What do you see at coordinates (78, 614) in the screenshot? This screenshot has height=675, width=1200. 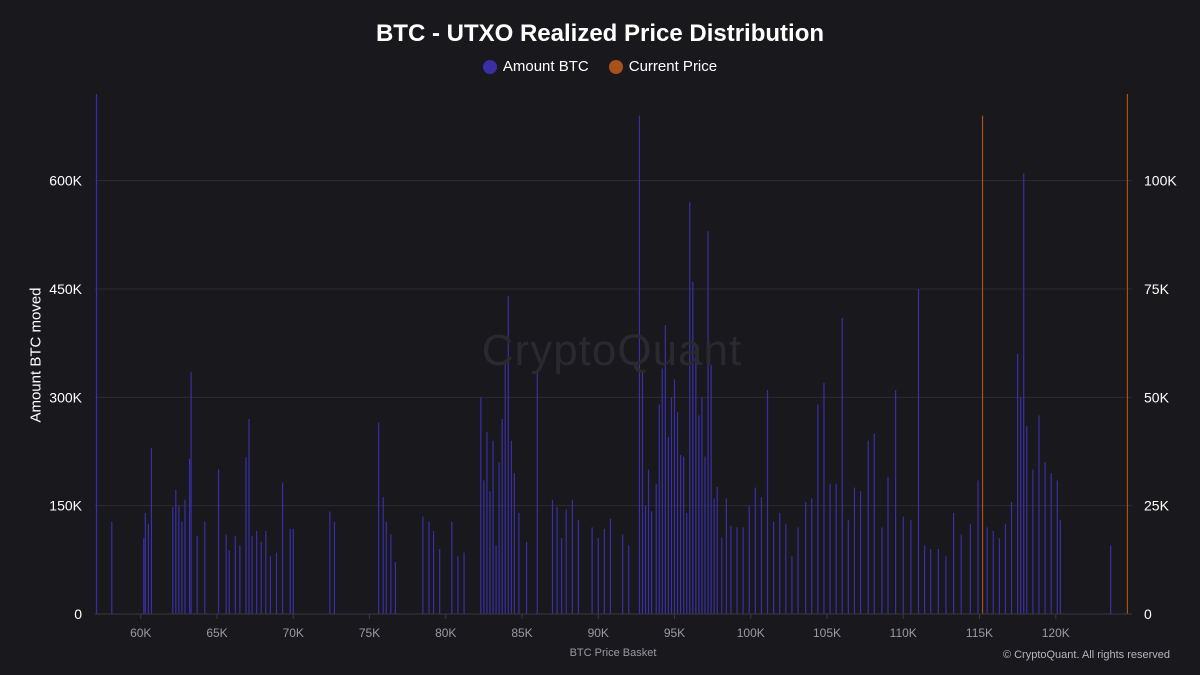 I see `y-tick-label: 0` at bounding box center [78, 614].